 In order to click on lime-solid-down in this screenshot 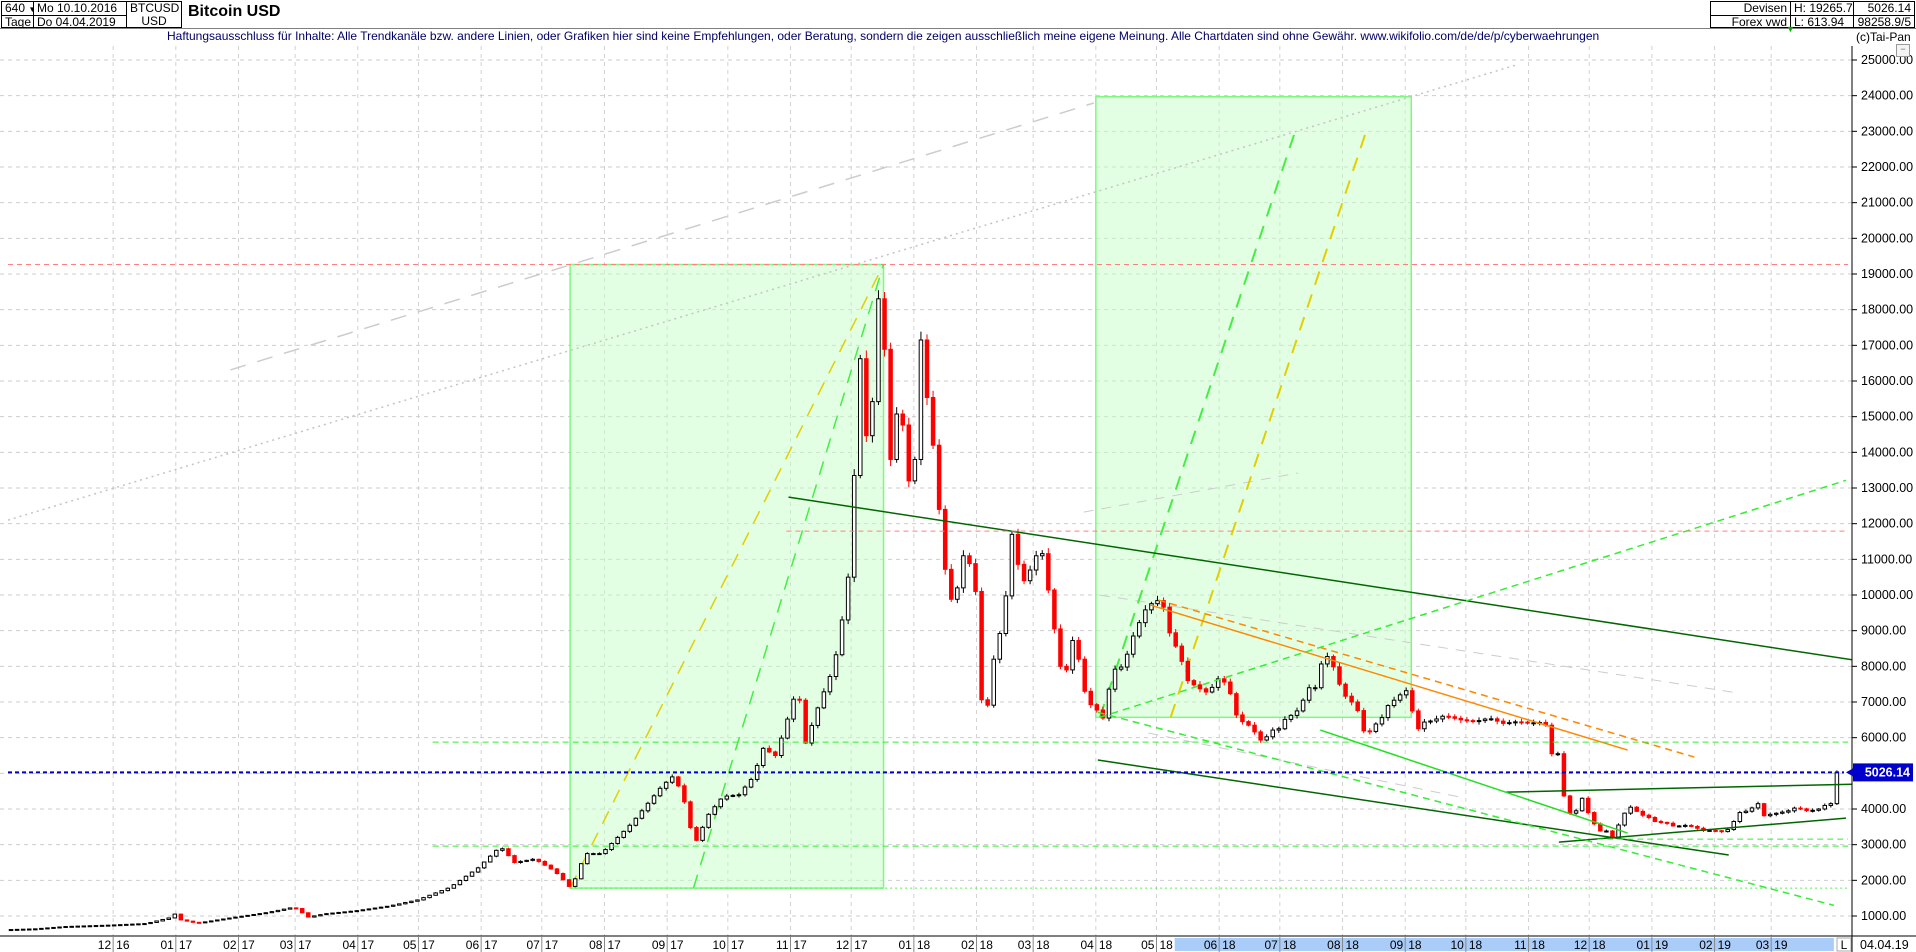, I will do `click(1474, 781)`.